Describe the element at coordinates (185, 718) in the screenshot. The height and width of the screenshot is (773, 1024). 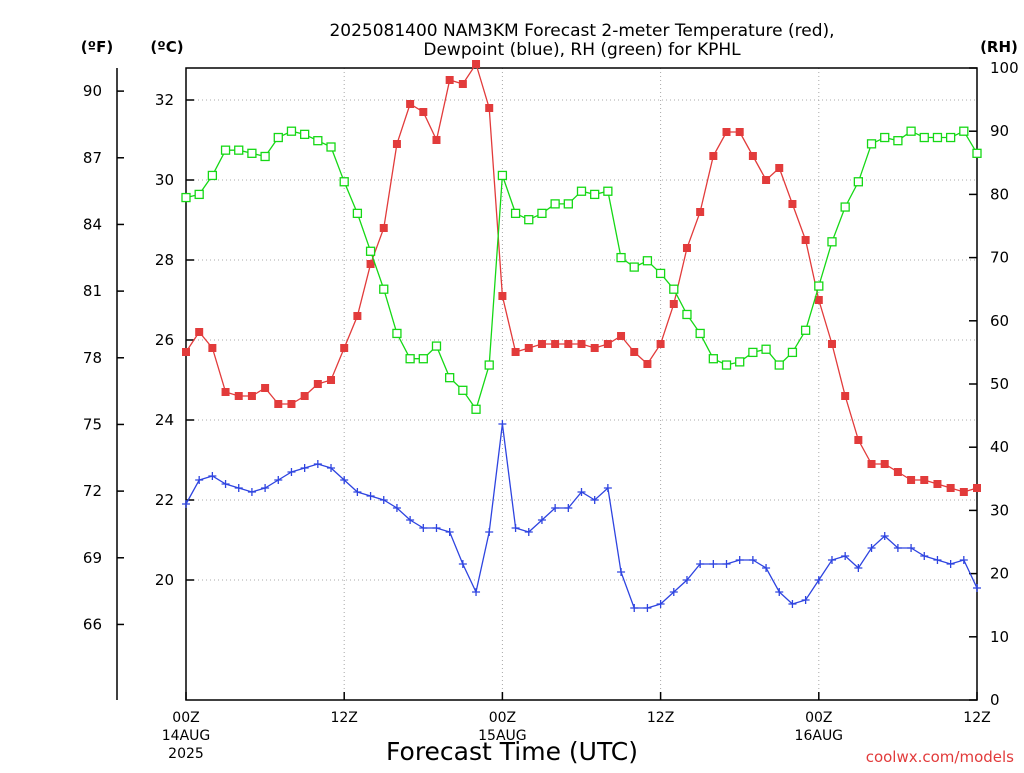
I see `x-tick-label: 00Z` at that location.